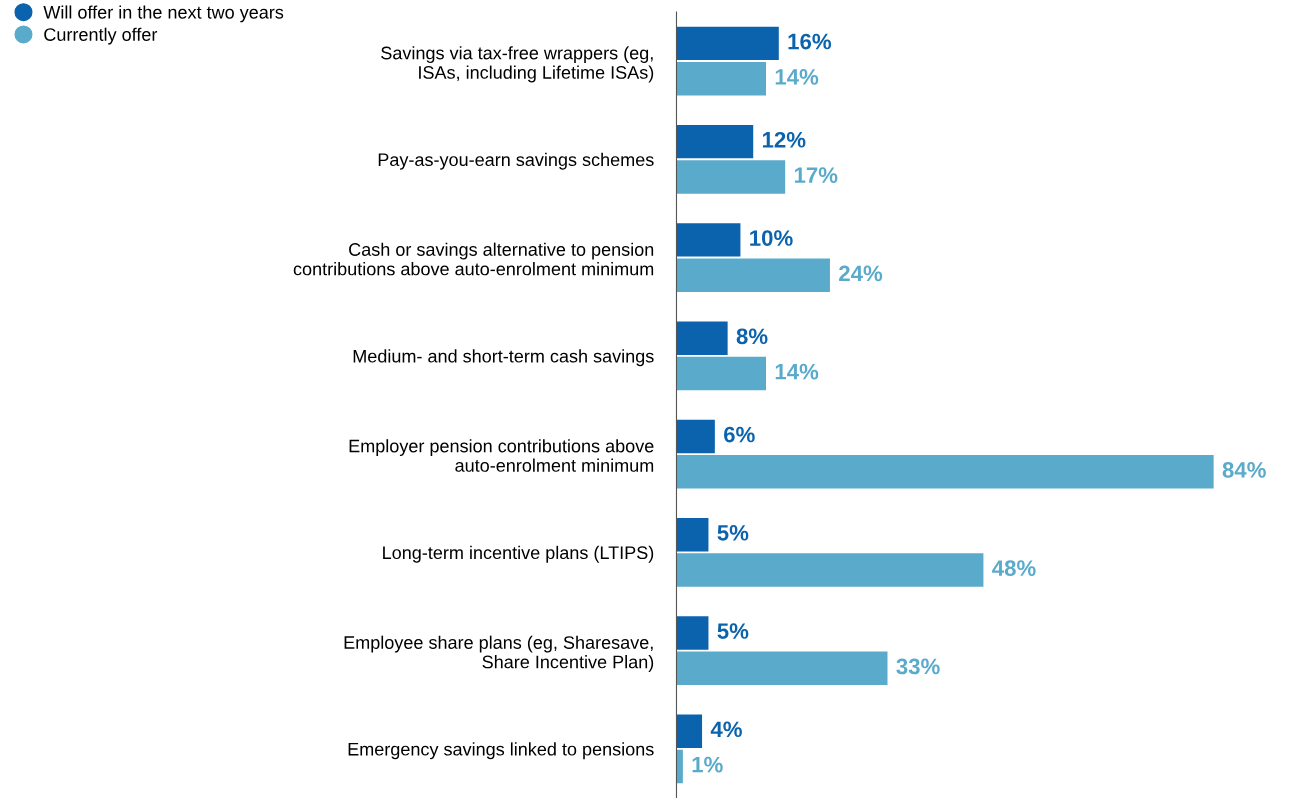  I want to click on y-tick-label: Cash or savings alternative to pension contributions above auto-enrolment minimum, so click(473, 259).